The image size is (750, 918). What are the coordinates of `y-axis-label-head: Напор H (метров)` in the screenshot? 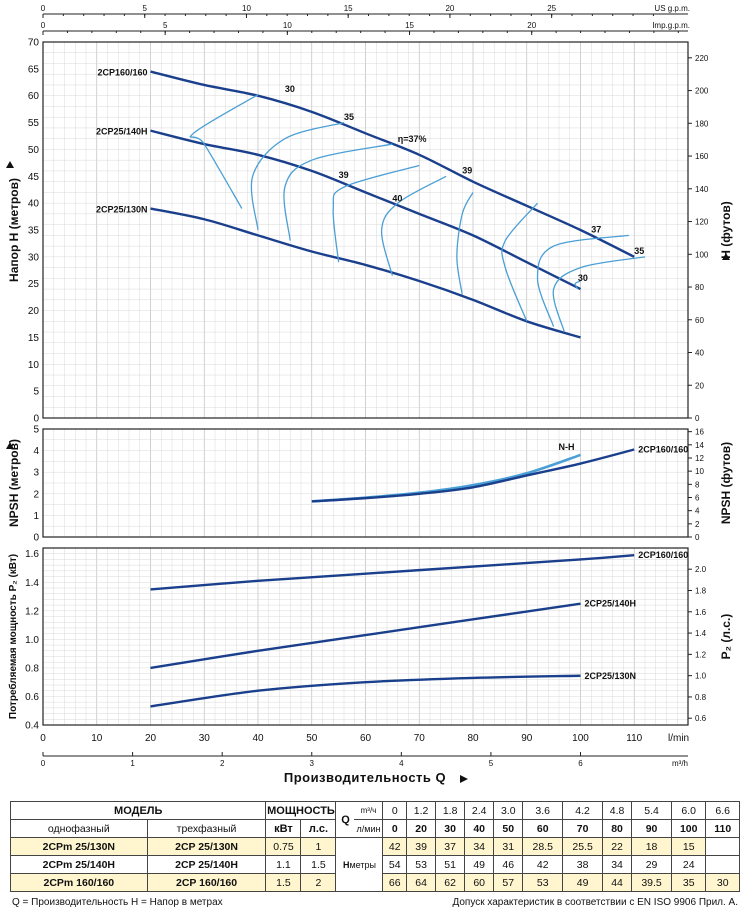 It's located at (14, 230).